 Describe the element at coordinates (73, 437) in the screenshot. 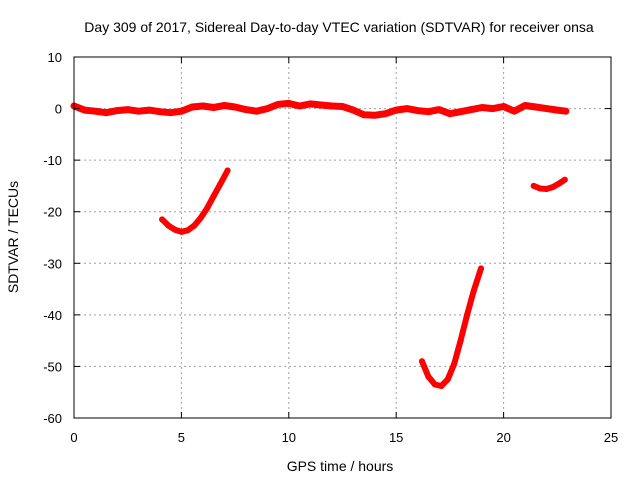

I see `x-tick-label: 0` at that location.